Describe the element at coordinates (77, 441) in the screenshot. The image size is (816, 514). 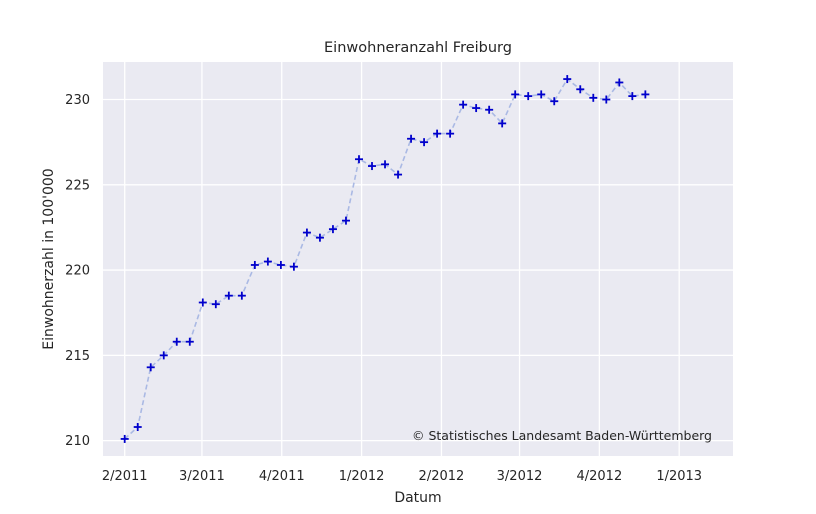
I see `y-tick-label: 210` at that location.